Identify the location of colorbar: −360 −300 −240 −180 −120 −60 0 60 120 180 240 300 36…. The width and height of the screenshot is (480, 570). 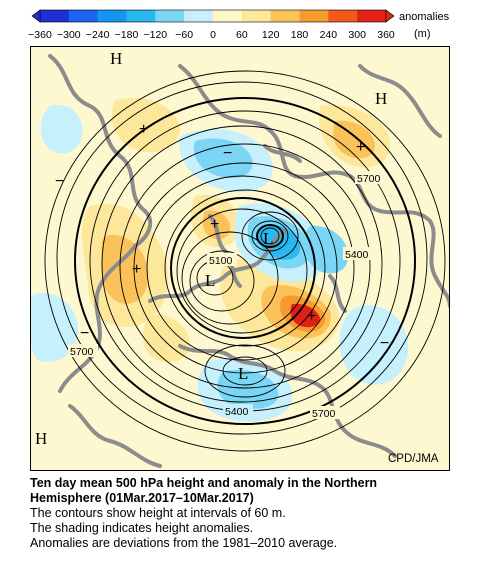
(239, 25).